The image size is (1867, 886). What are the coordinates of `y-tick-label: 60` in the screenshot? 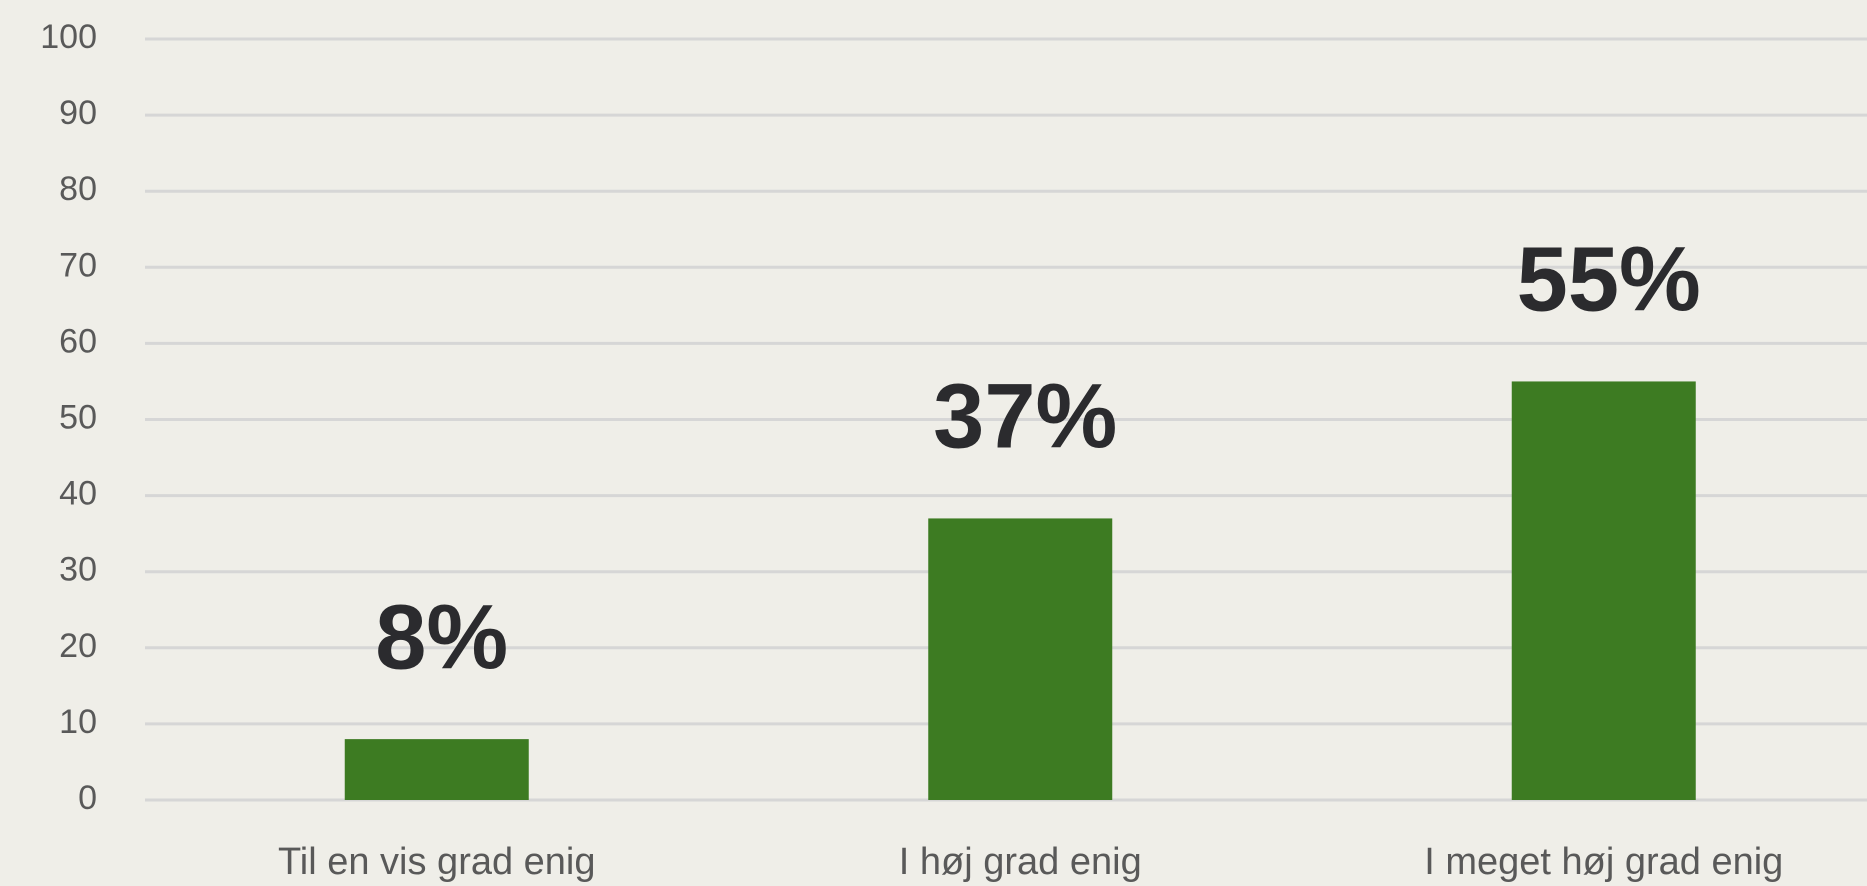 It's located at (78, 341).